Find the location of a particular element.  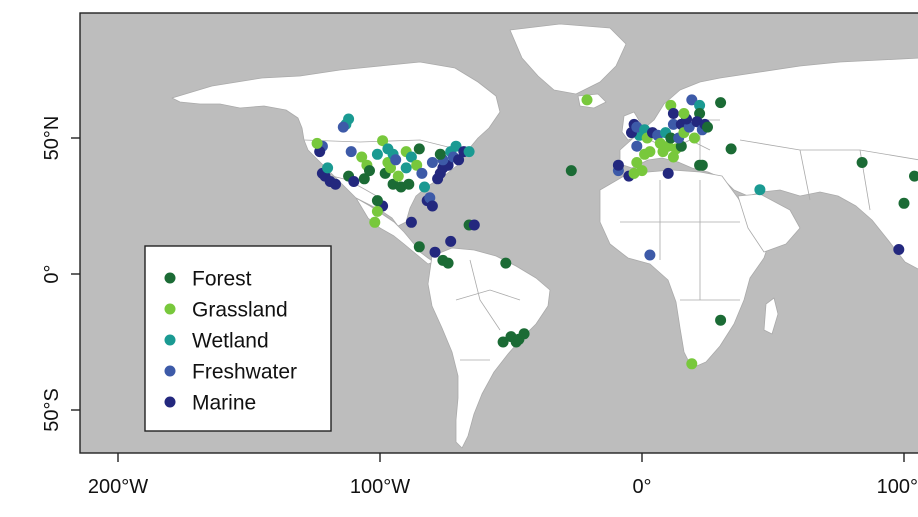

y-tick-label: 50°N is located at coordinates (52, 138).